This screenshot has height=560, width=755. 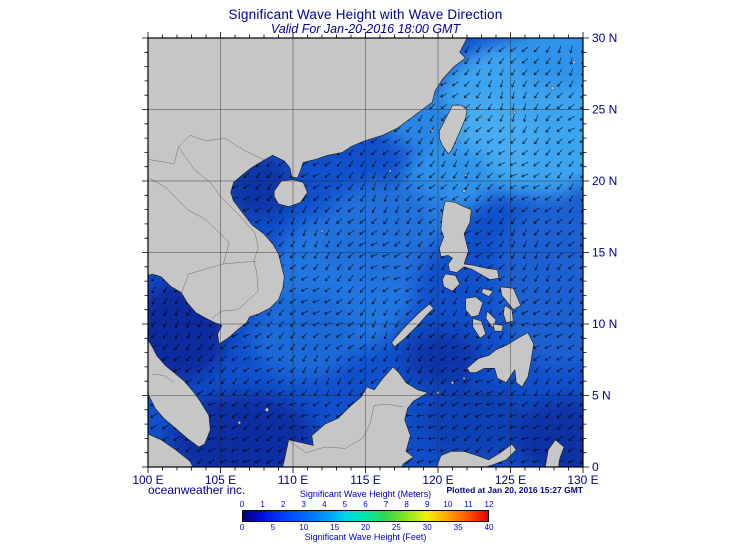 What do you see at coordinates (380, 231) in the screenshot?
I see `wave-region-scs-ne` at bounding box center [380, 231].